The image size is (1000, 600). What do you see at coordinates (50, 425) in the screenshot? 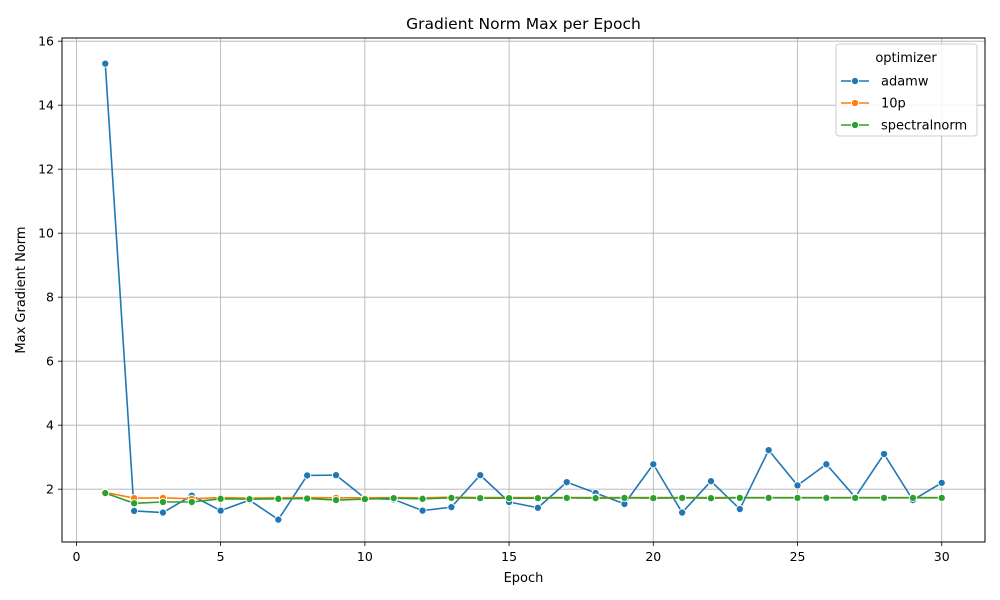
I see `y-tick-label: 4` at bounding box center [50, 425].